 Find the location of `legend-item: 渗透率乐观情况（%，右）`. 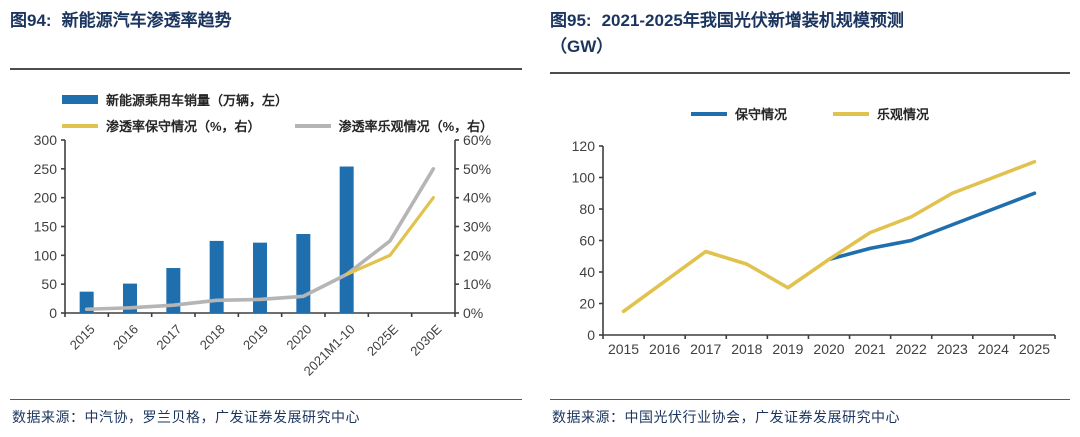

legend-item: 渗透率乐观情况（%，右） is located at coordinates (394, 125).